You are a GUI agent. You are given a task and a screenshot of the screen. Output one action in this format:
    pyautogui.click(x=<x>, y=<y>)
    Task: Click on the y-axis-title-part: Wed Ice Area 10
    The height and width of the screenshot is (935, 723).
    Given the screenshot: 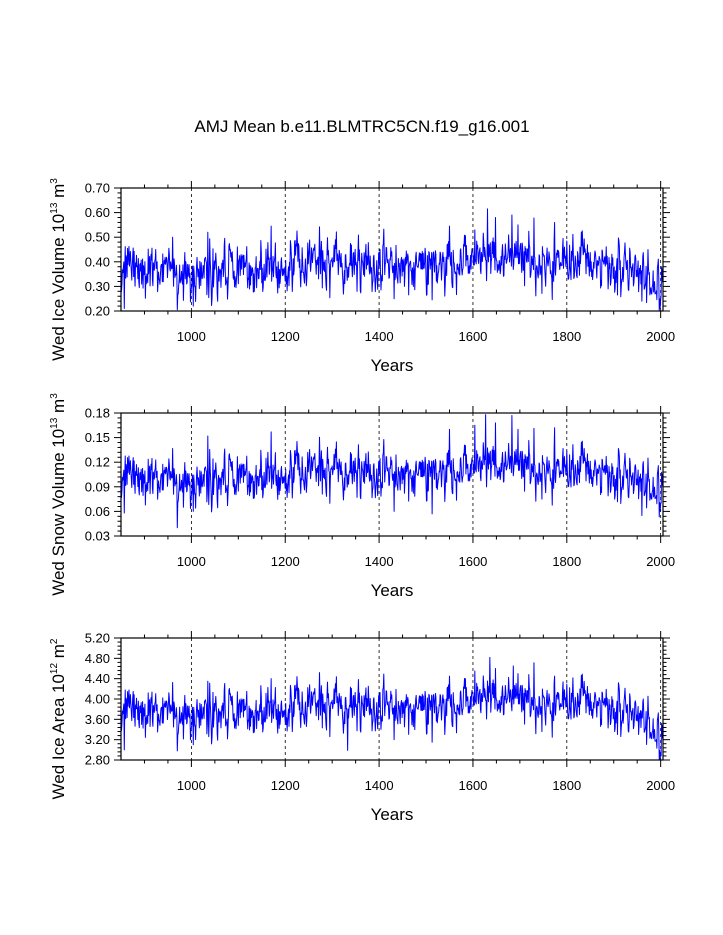 What is the action you would take?
    pyautogui.click(x=58, y=736)
    